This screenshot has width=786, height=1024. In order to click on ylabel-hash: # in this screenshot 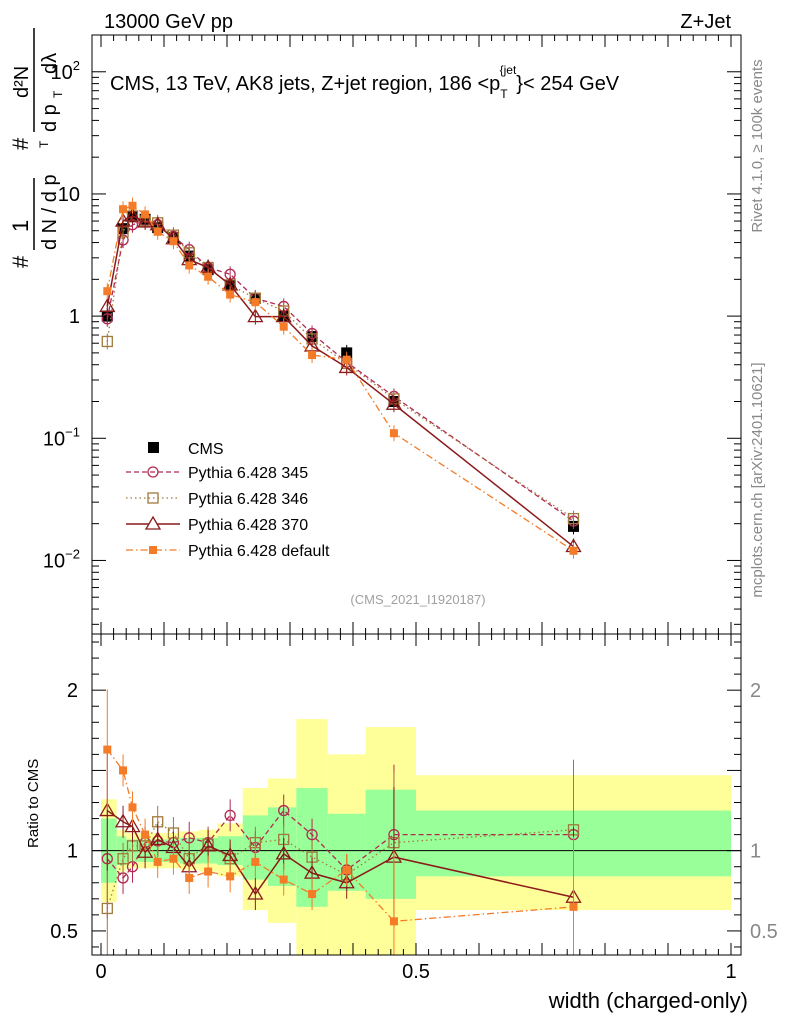, I will do `click(20, 261)`.